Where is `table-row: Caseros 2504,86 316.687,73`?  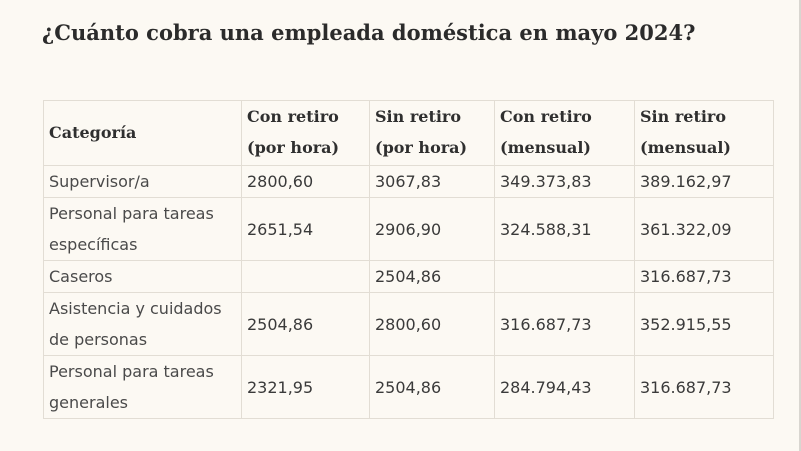 table-row: Caseros 2504,86 316.687,73 is located at coordinates (408, 276).